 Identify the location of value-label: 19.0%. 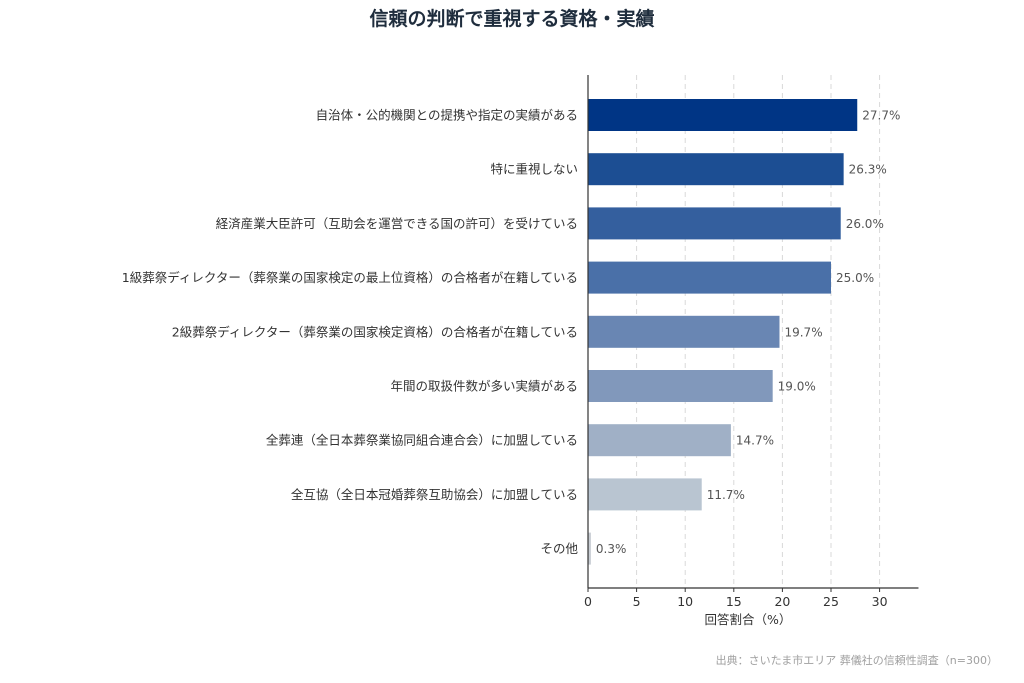
(797, 387).